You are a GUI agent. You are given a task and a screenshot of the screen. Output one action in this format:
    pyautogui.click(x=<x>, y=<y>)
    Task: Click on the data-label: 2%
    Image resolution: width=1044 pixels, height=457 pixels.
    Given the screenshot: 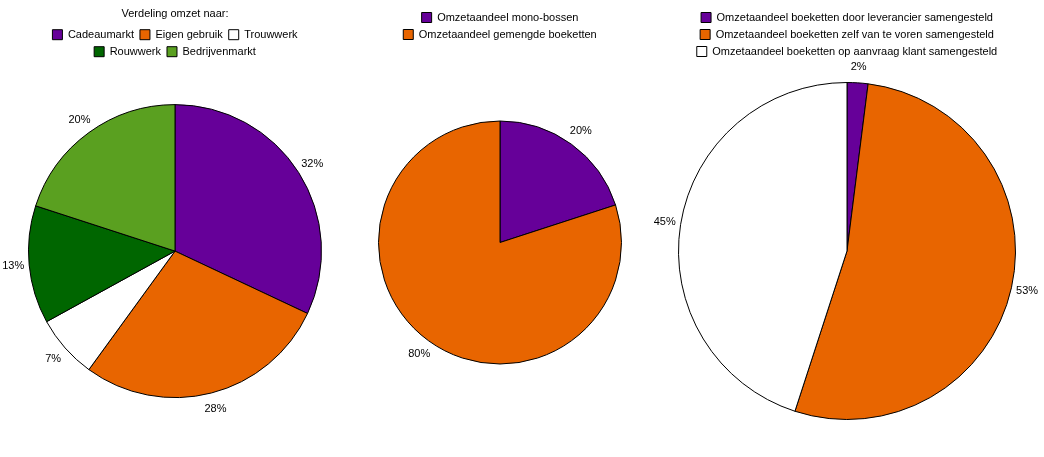 What is the action you would take?
    pyautogui.click(x=858, y=65)
    